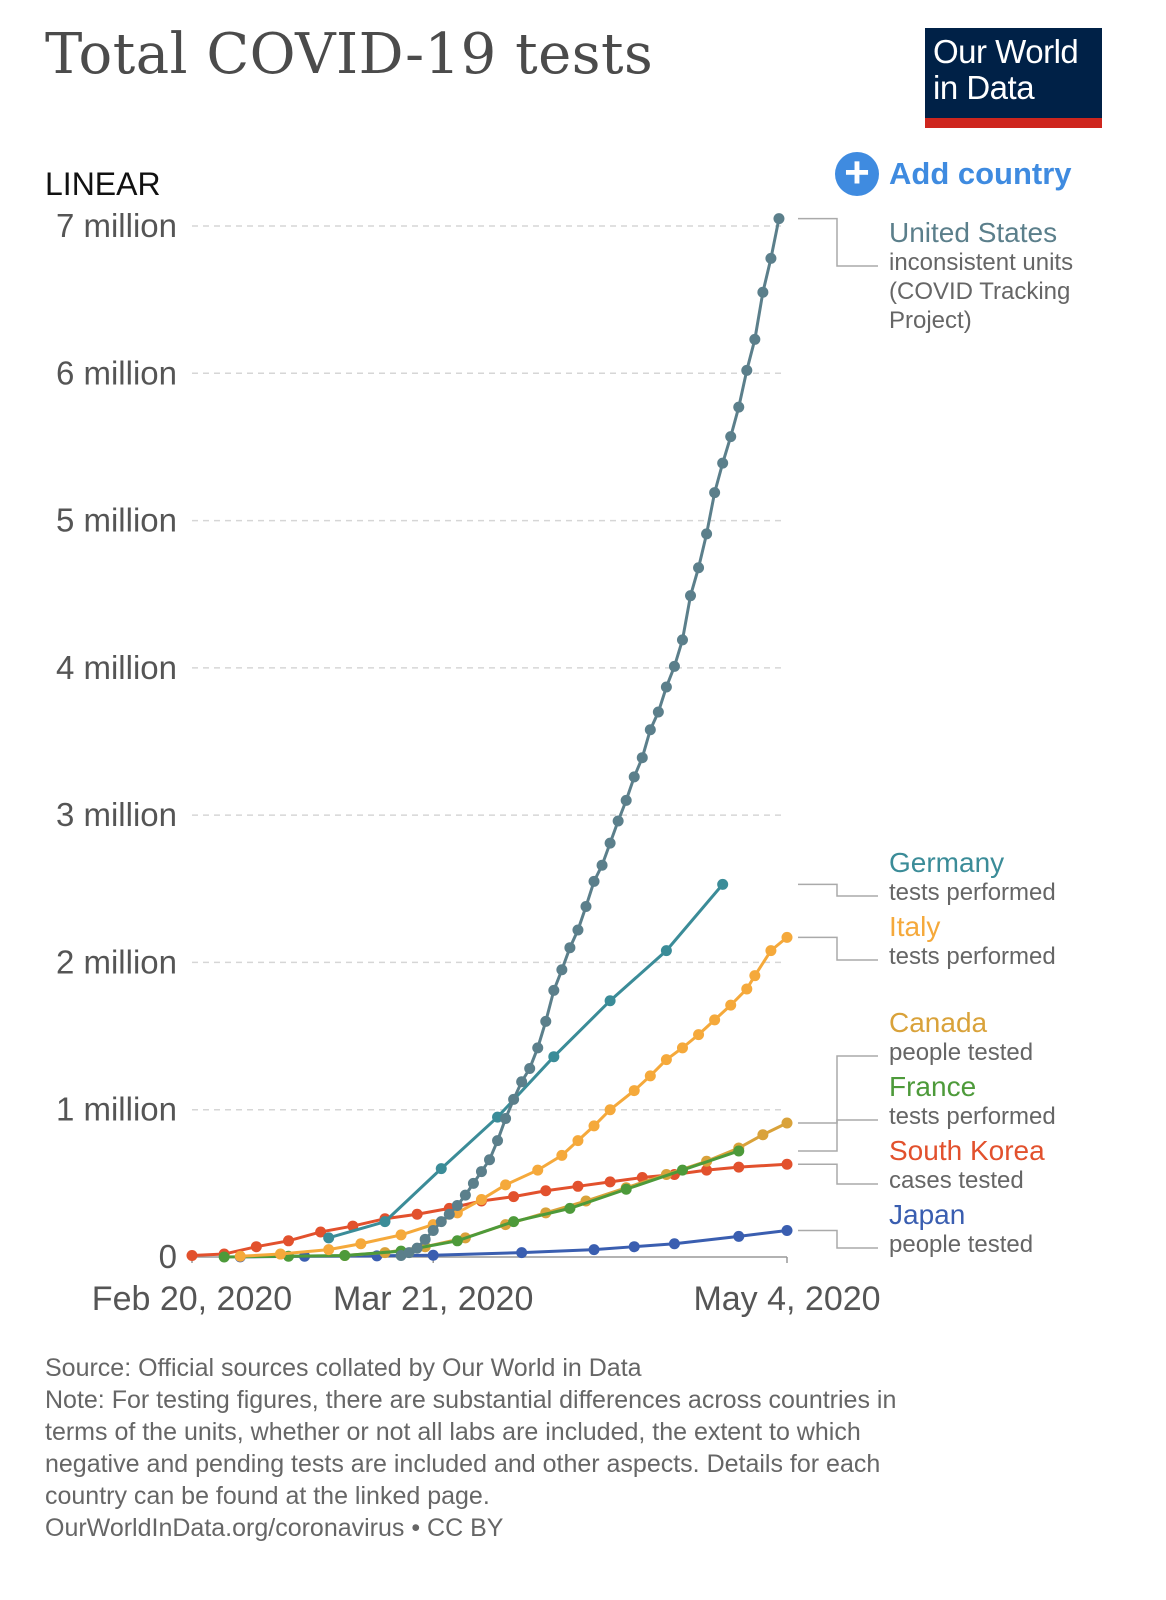 The height and width of the screenshot is (1600, 1166). I want to click on series-subtitle: (COVID Tracking, so click(980, 291).